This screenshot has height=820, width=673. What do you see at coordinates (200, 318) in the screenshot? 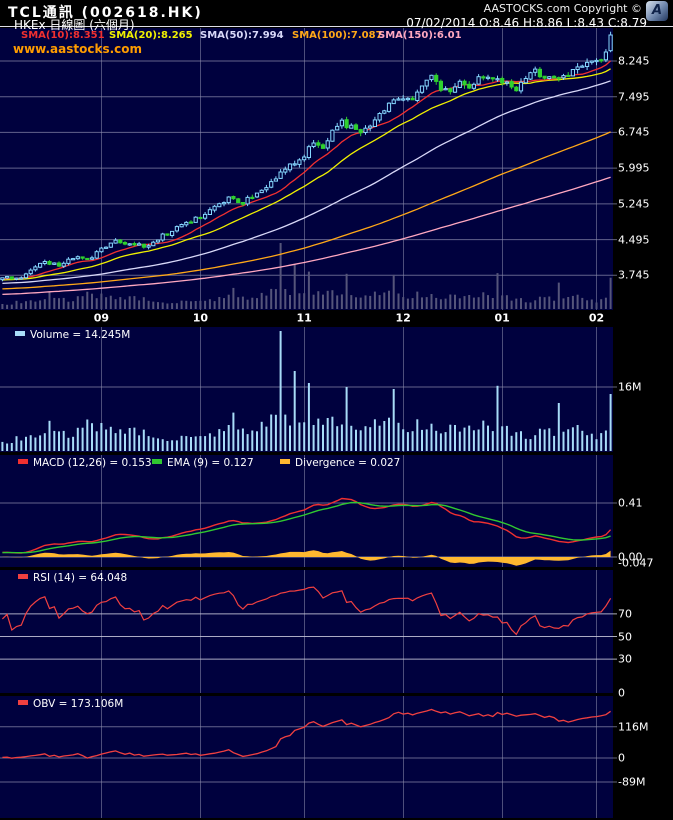
I see `x-axis-label-month: 10` at bounding box center [200, 318].